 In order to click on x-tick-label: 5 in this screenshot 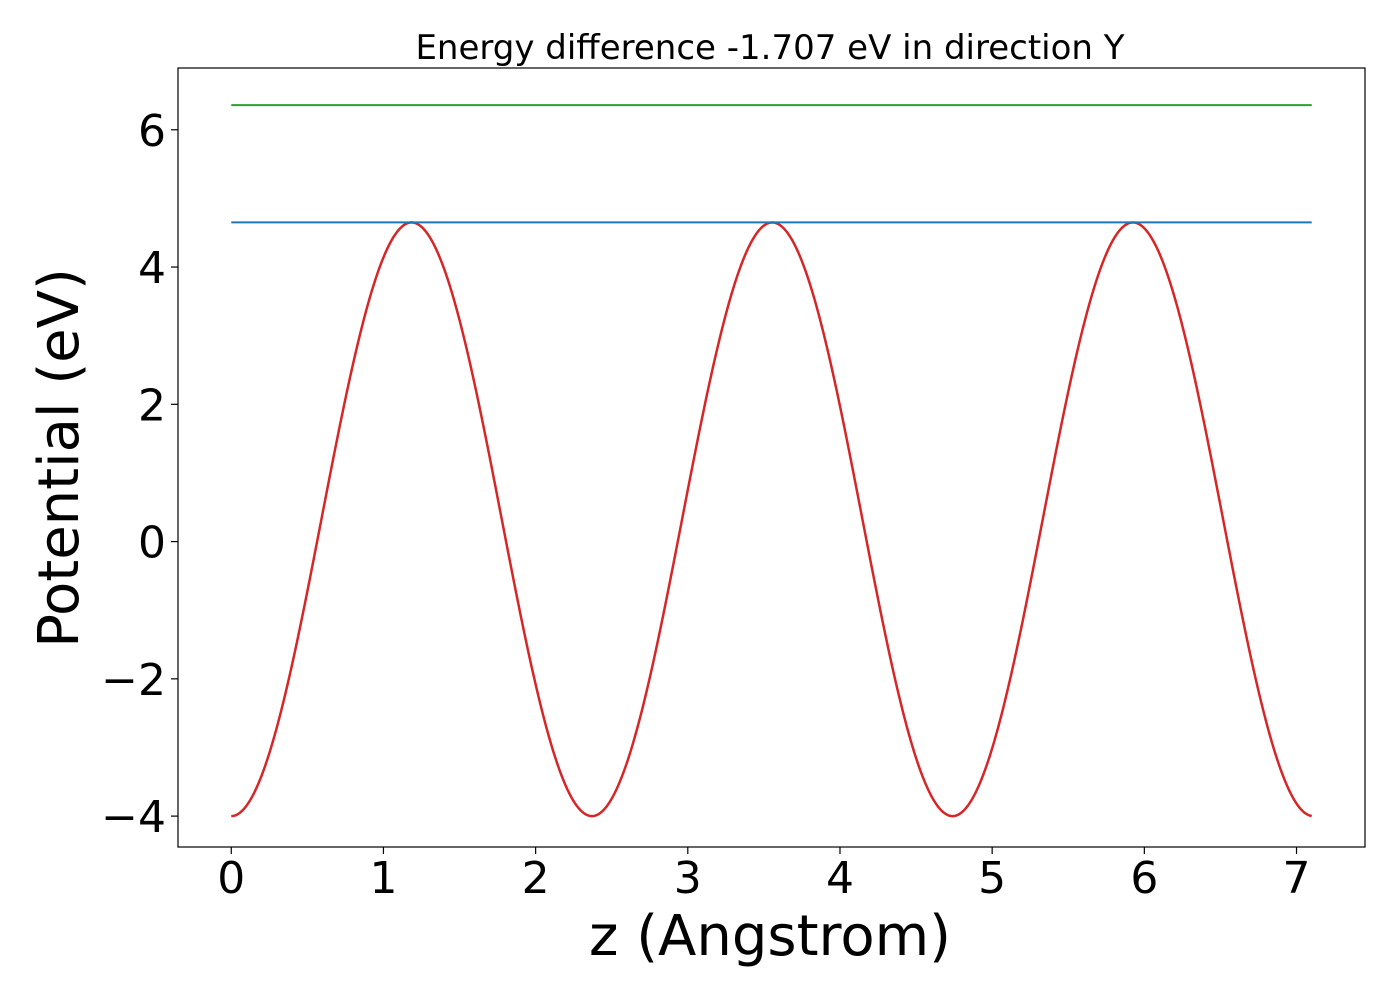, I will do `click(992, 878)`.